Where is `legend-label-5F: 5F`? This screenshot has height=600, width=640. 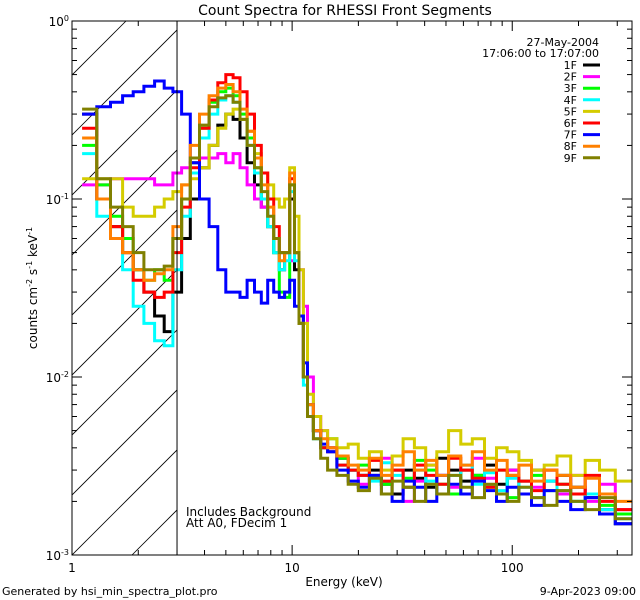 legend-label-5F: 5F is located at coordinates (570, 111).